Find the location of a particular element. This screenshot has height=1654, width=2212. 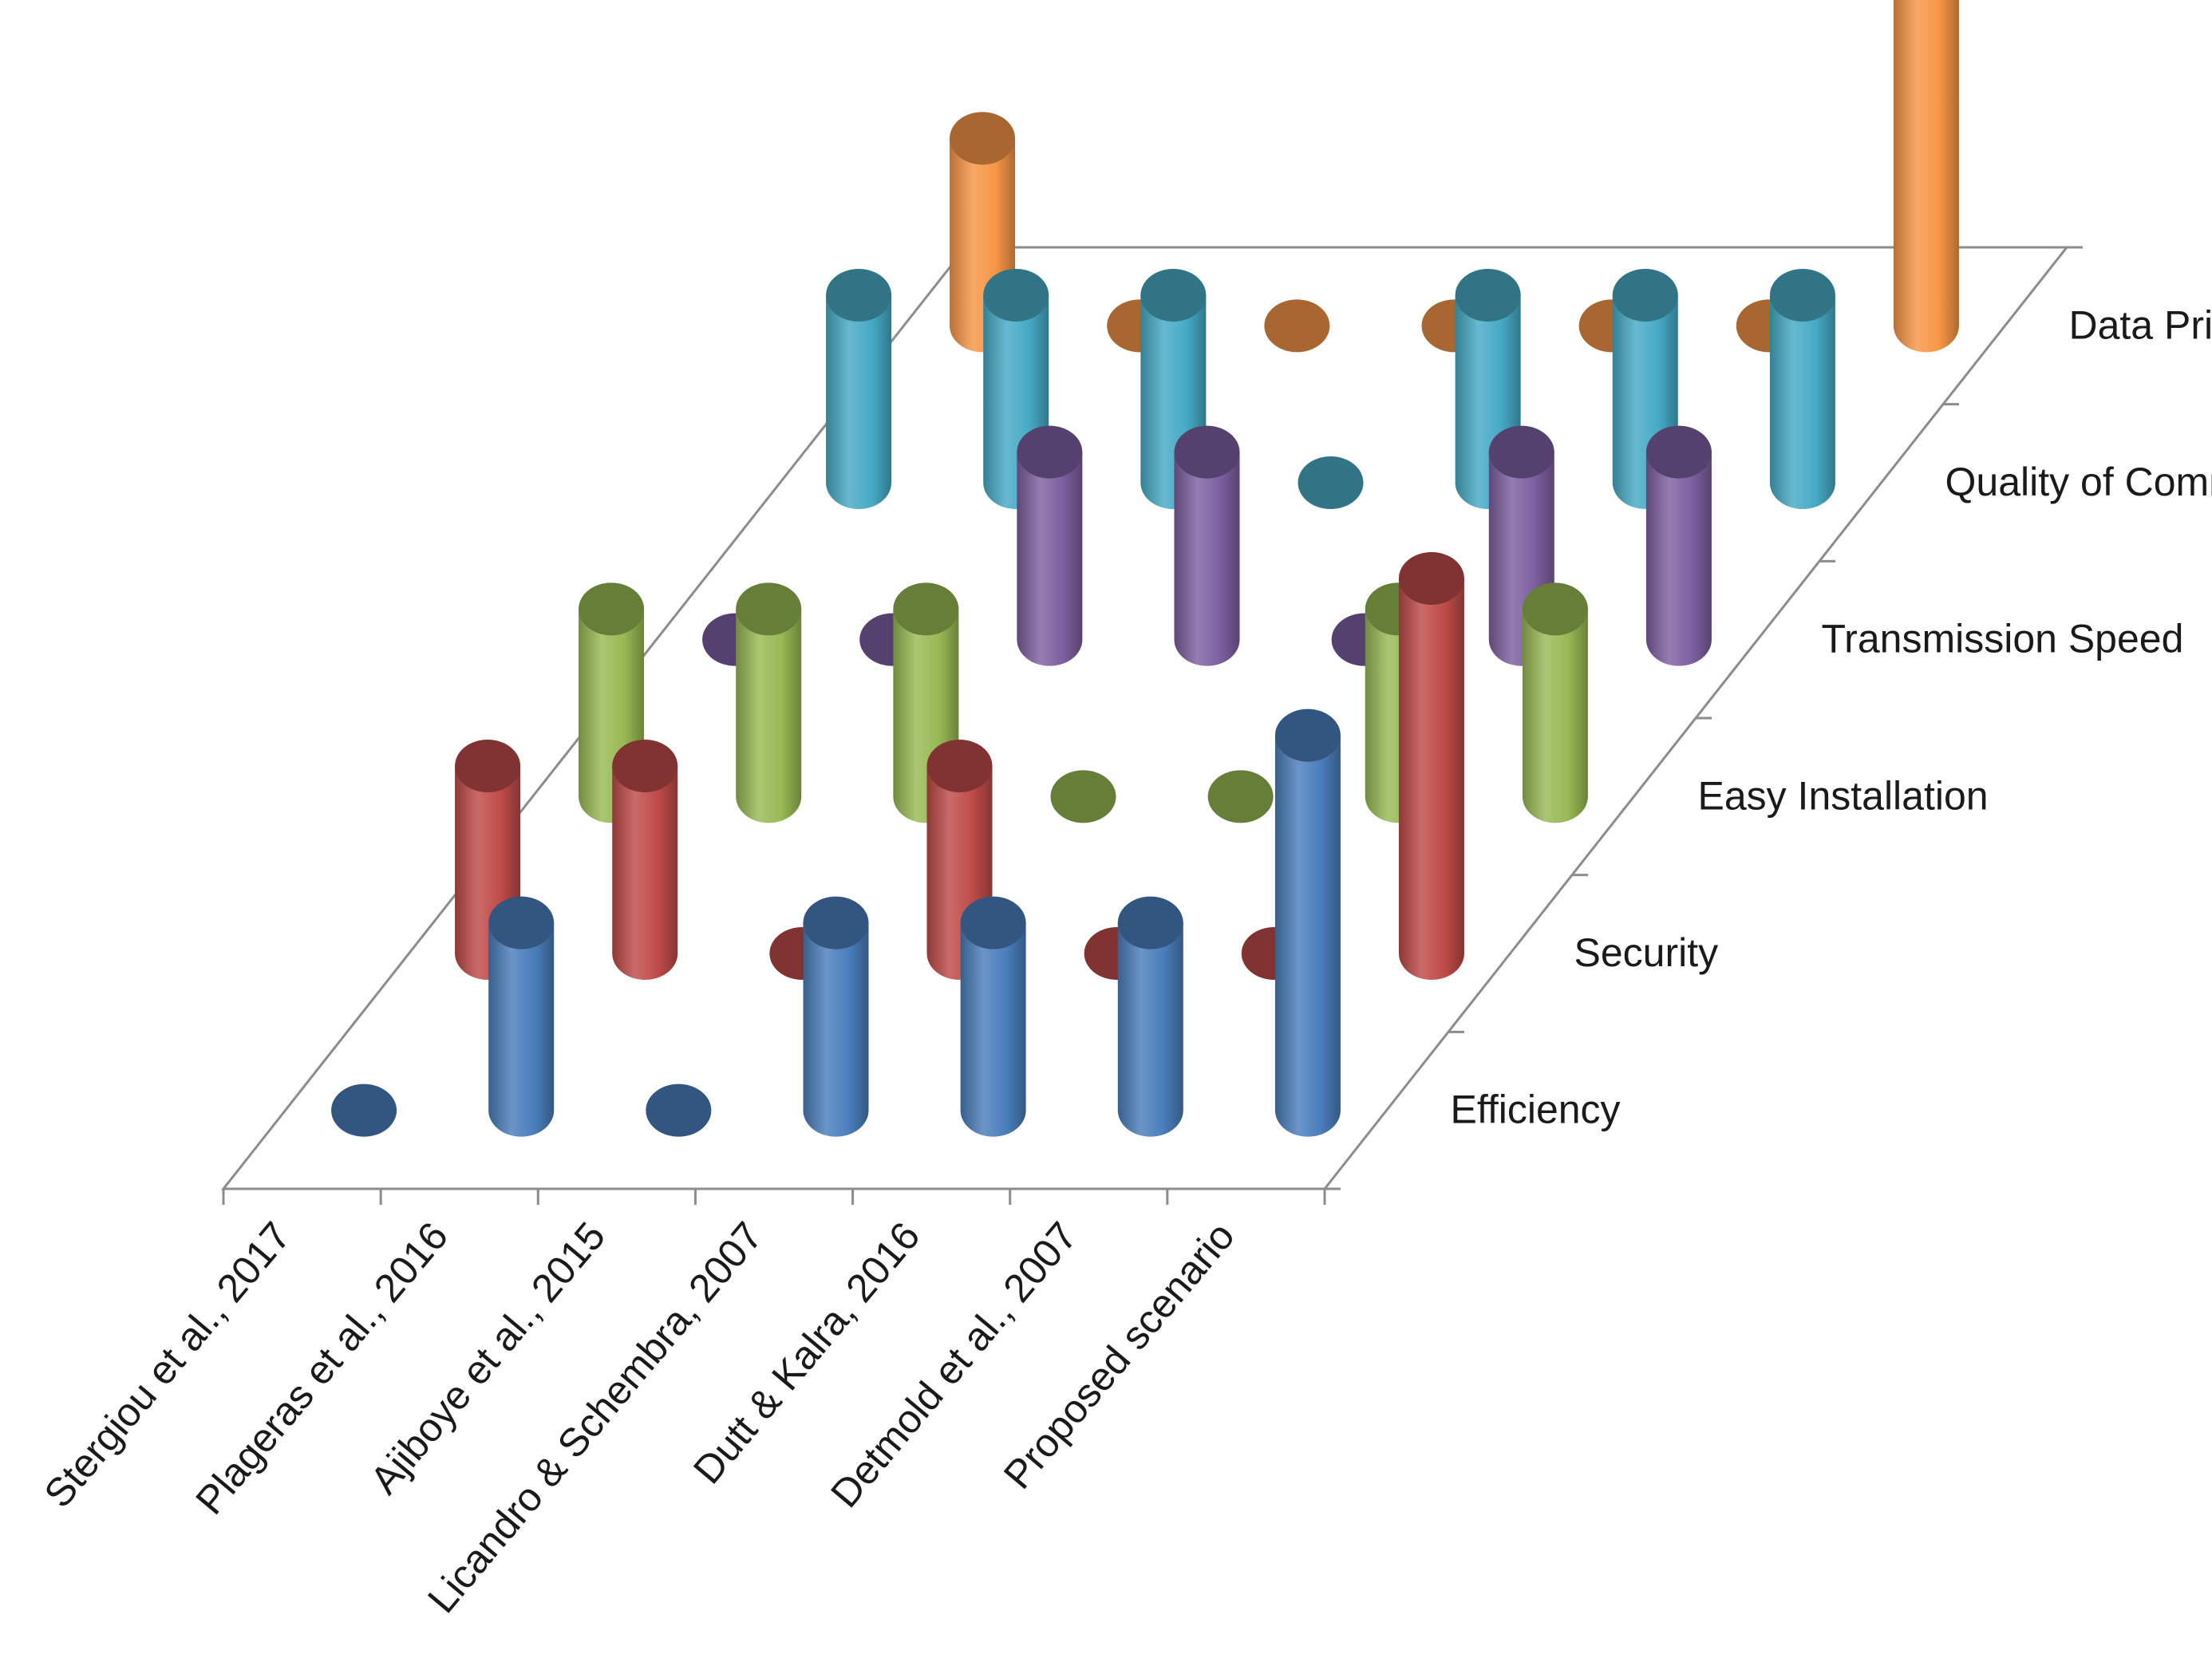

series-label: Quality of Communication is located at coordinates (2078, 482).